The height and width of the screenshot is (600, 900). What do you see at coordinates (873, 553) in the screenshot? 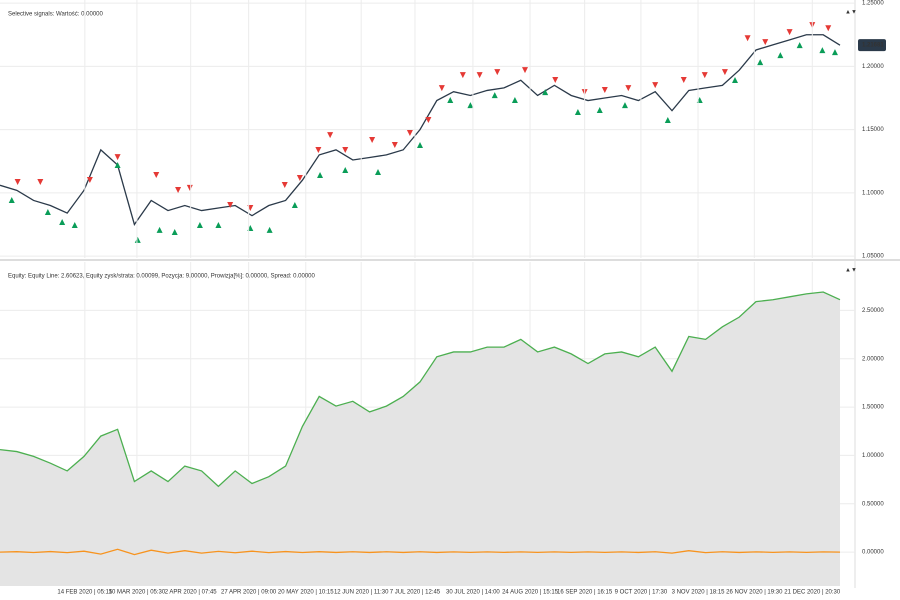
I see `y-tick-label: 0.00000` at bounding box center [873, 553].